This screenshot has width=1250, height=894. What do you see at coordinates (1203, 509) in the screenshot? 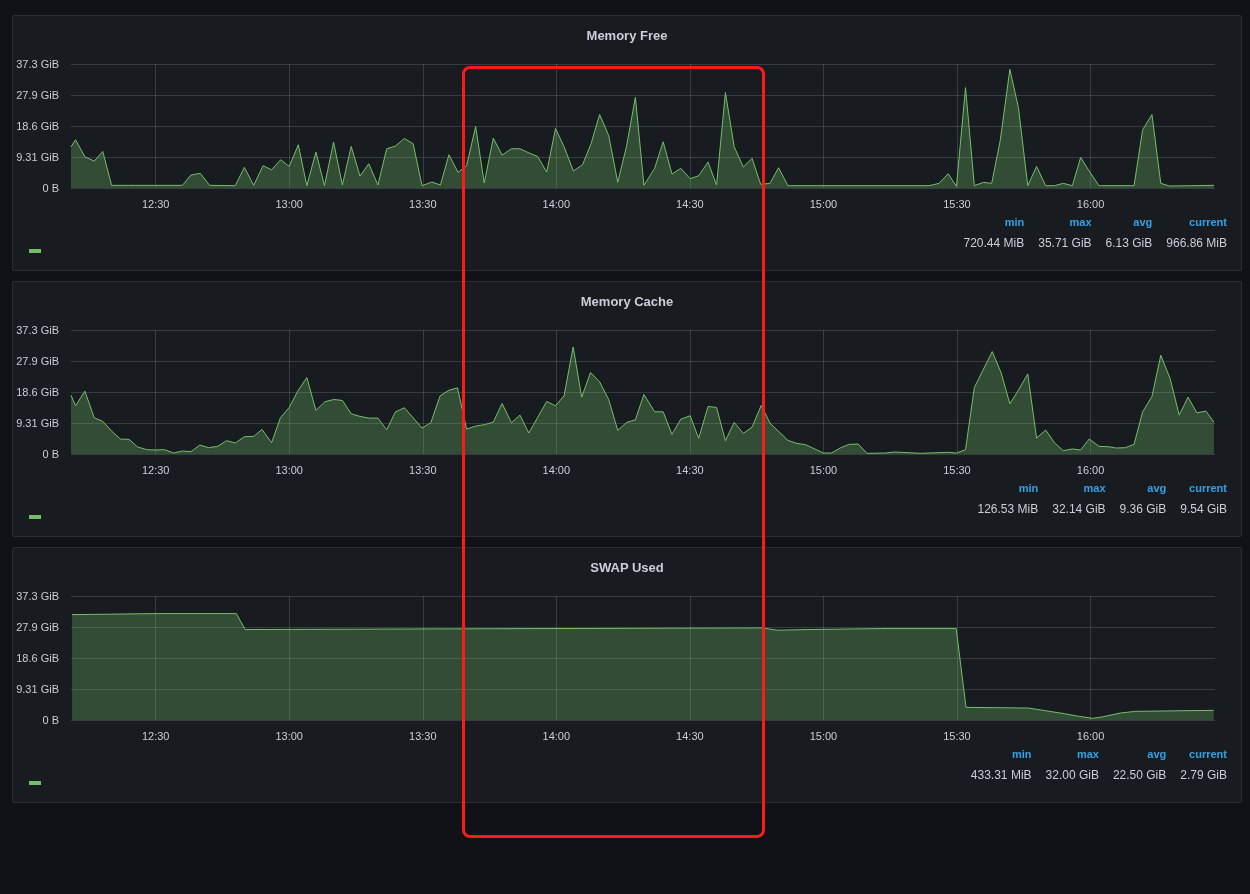
I see `text: 9.54 GiB` at bounding box center [1203, 509].